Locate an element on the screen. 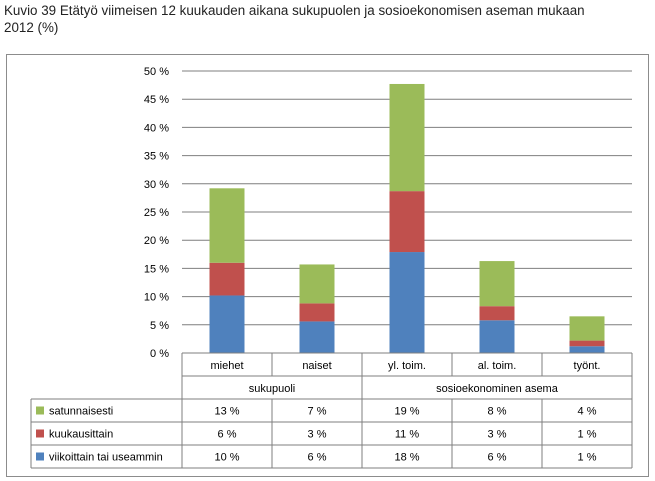  legend-label: satunnaisesti is located at coordinates (81, 412).